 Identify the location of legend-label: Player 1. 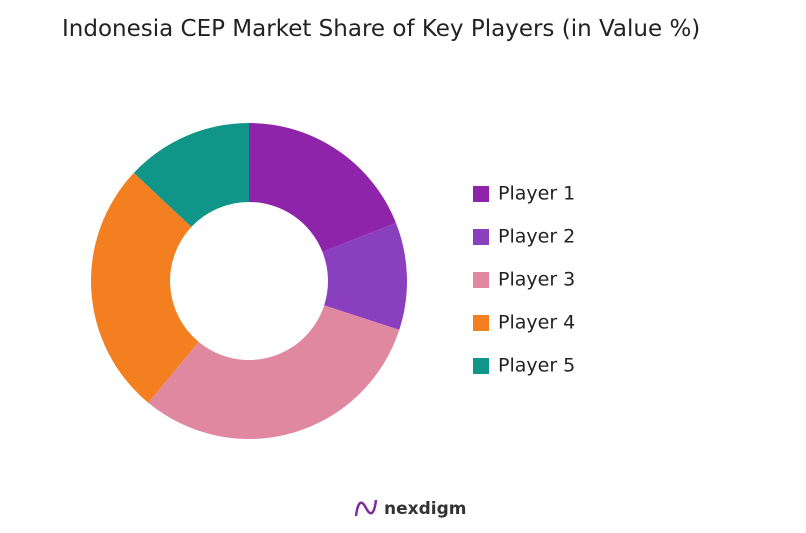
(536, 194).